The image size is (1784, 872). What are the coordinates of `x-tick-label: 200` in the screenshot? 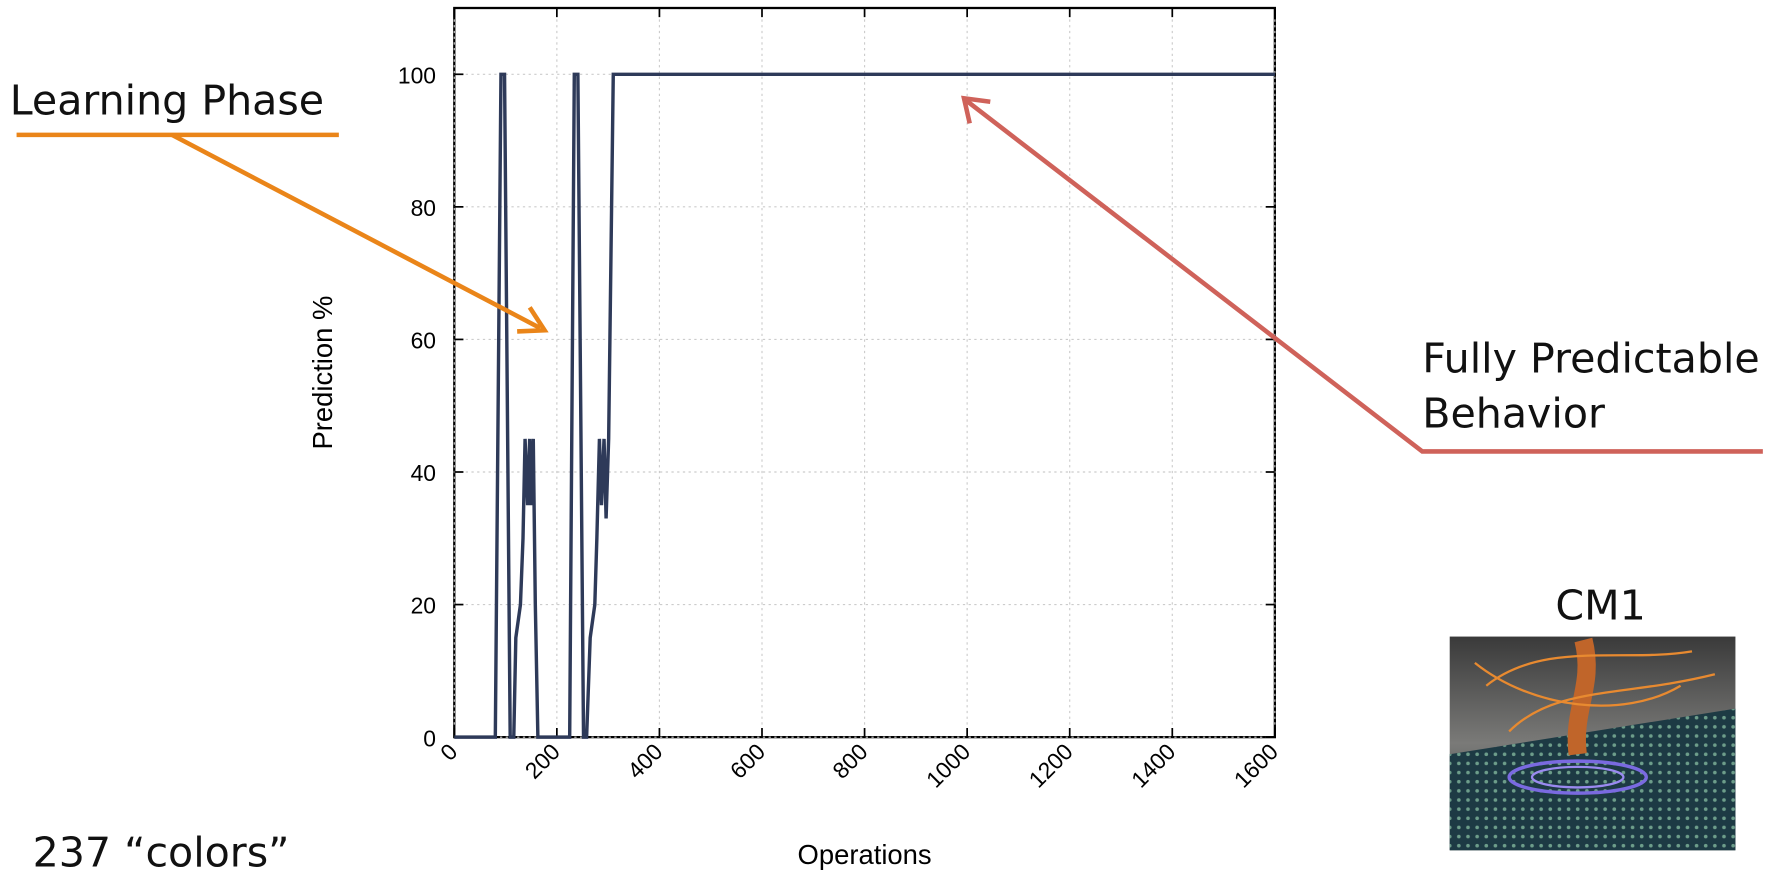 It's located at (542, 760).